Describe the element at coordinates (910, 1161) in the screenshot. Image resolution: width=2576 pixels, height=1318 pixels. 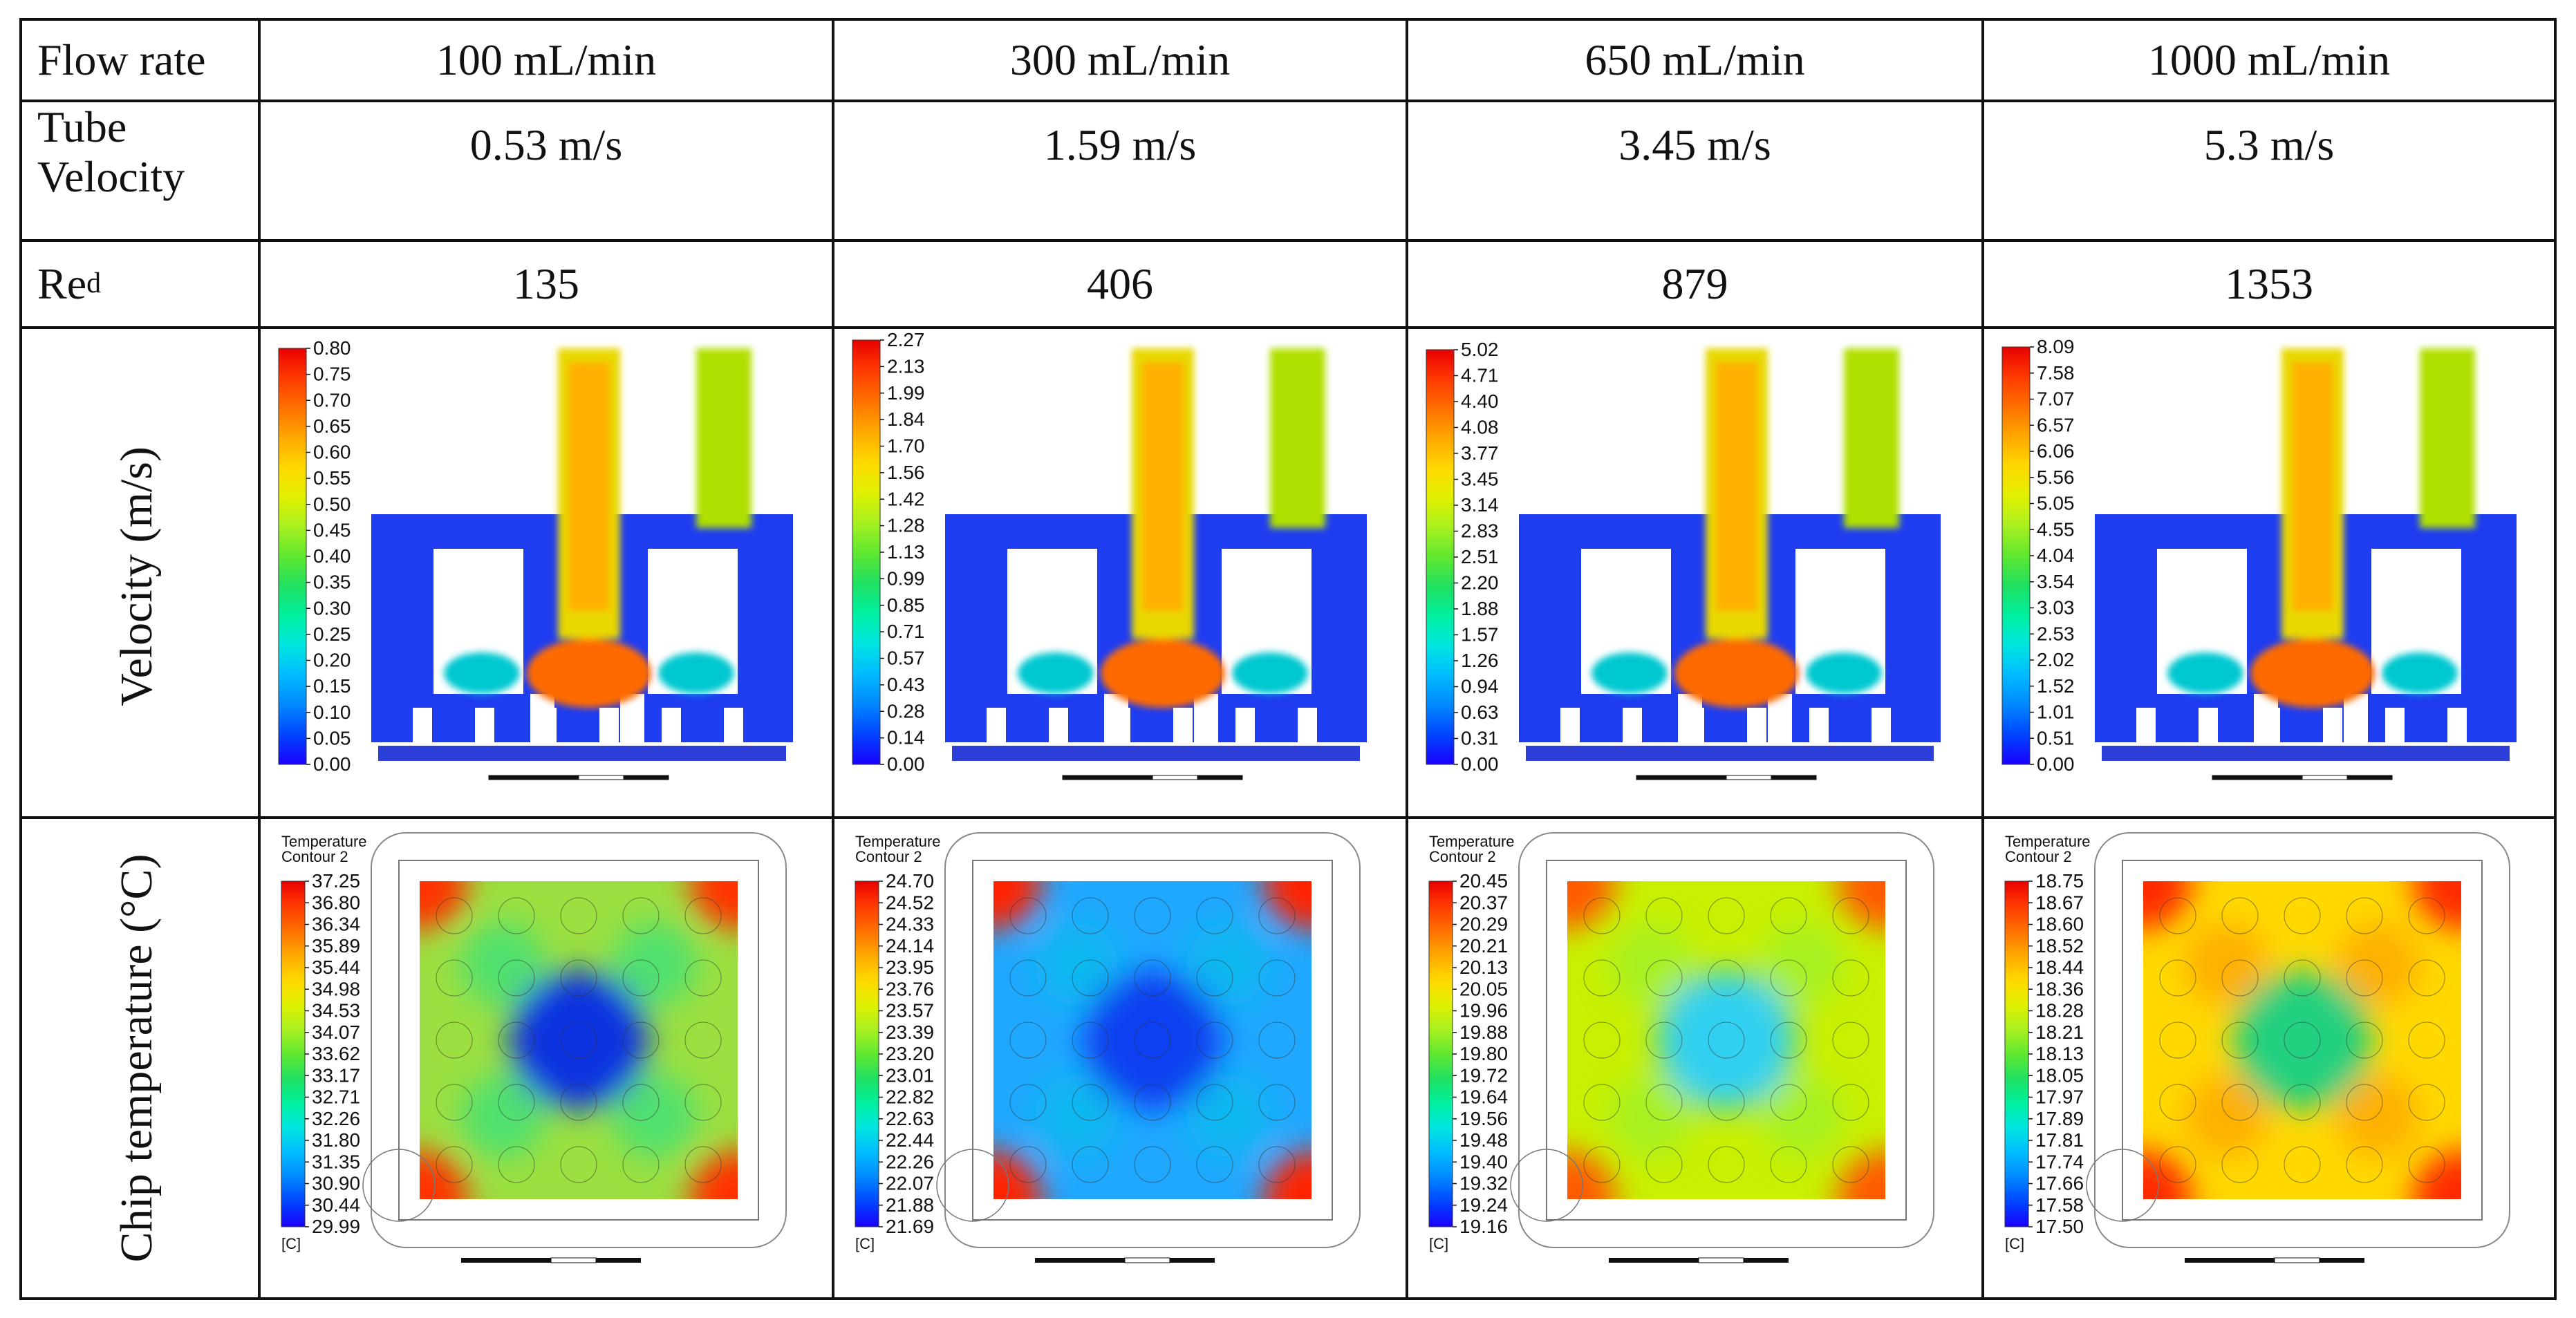
I see `temperature-colorbar-label: 22.26` at that location.